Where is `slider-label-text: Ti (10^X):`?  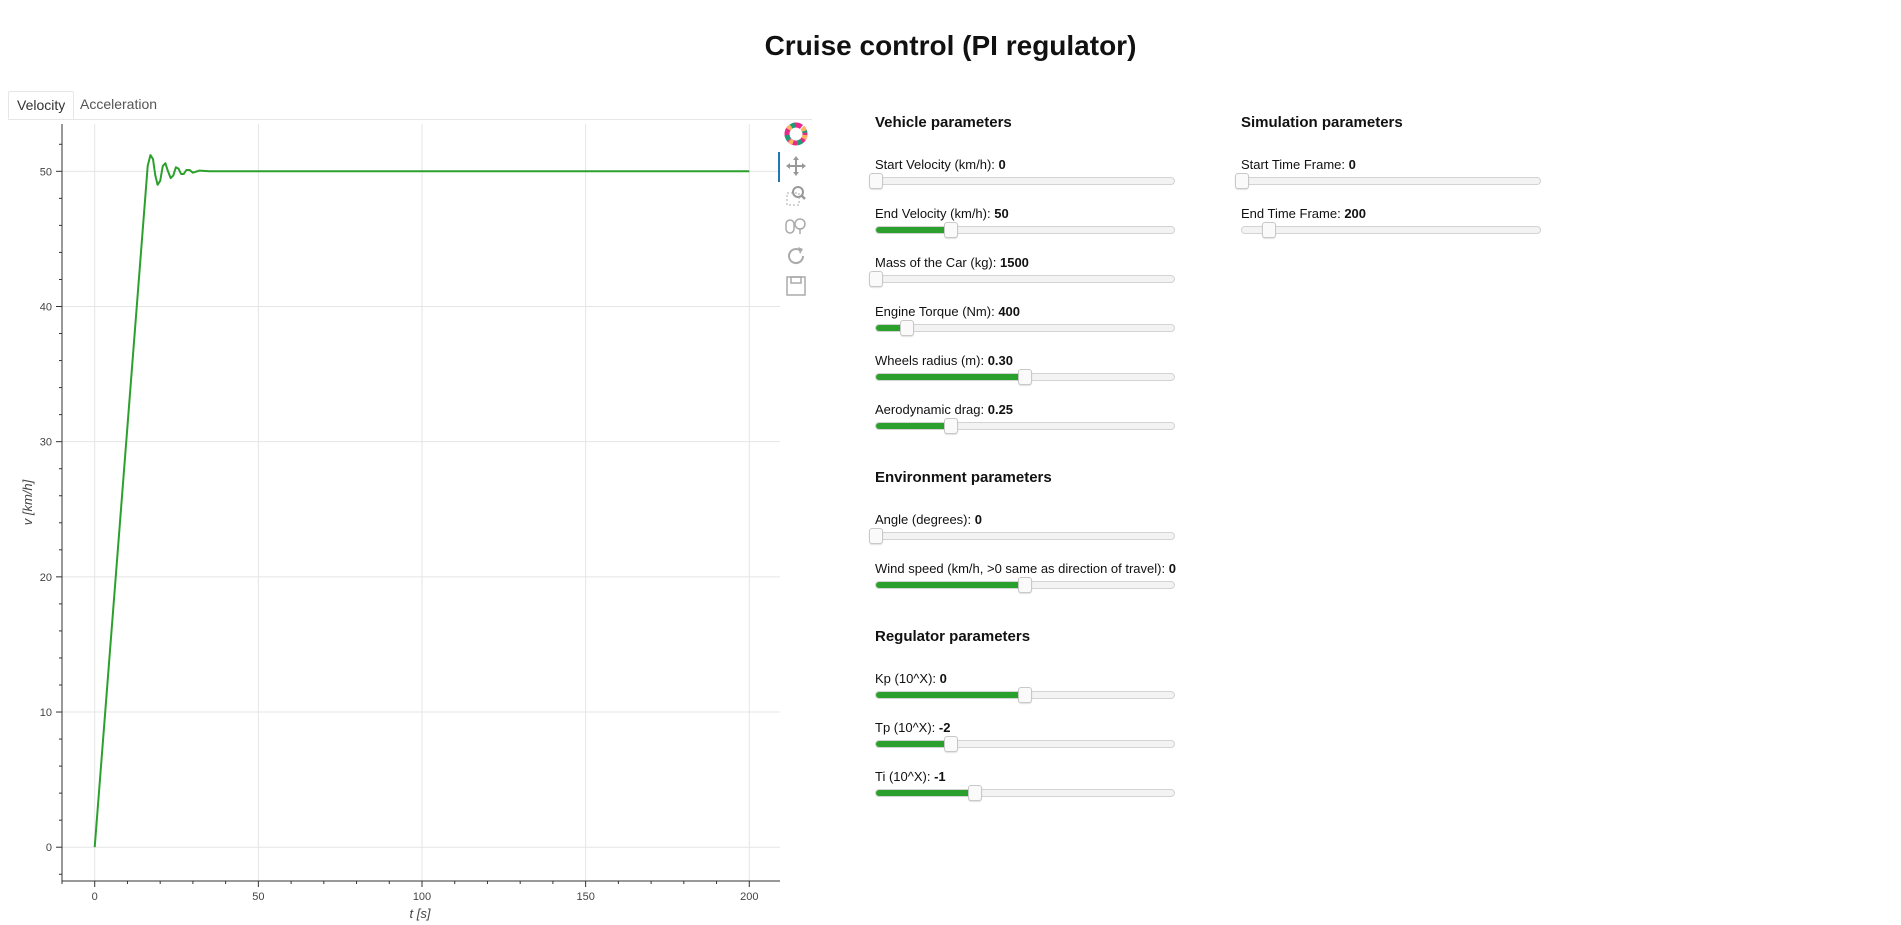
slider-label-text: Ti (10^X): is located at coordinates (905, 776).